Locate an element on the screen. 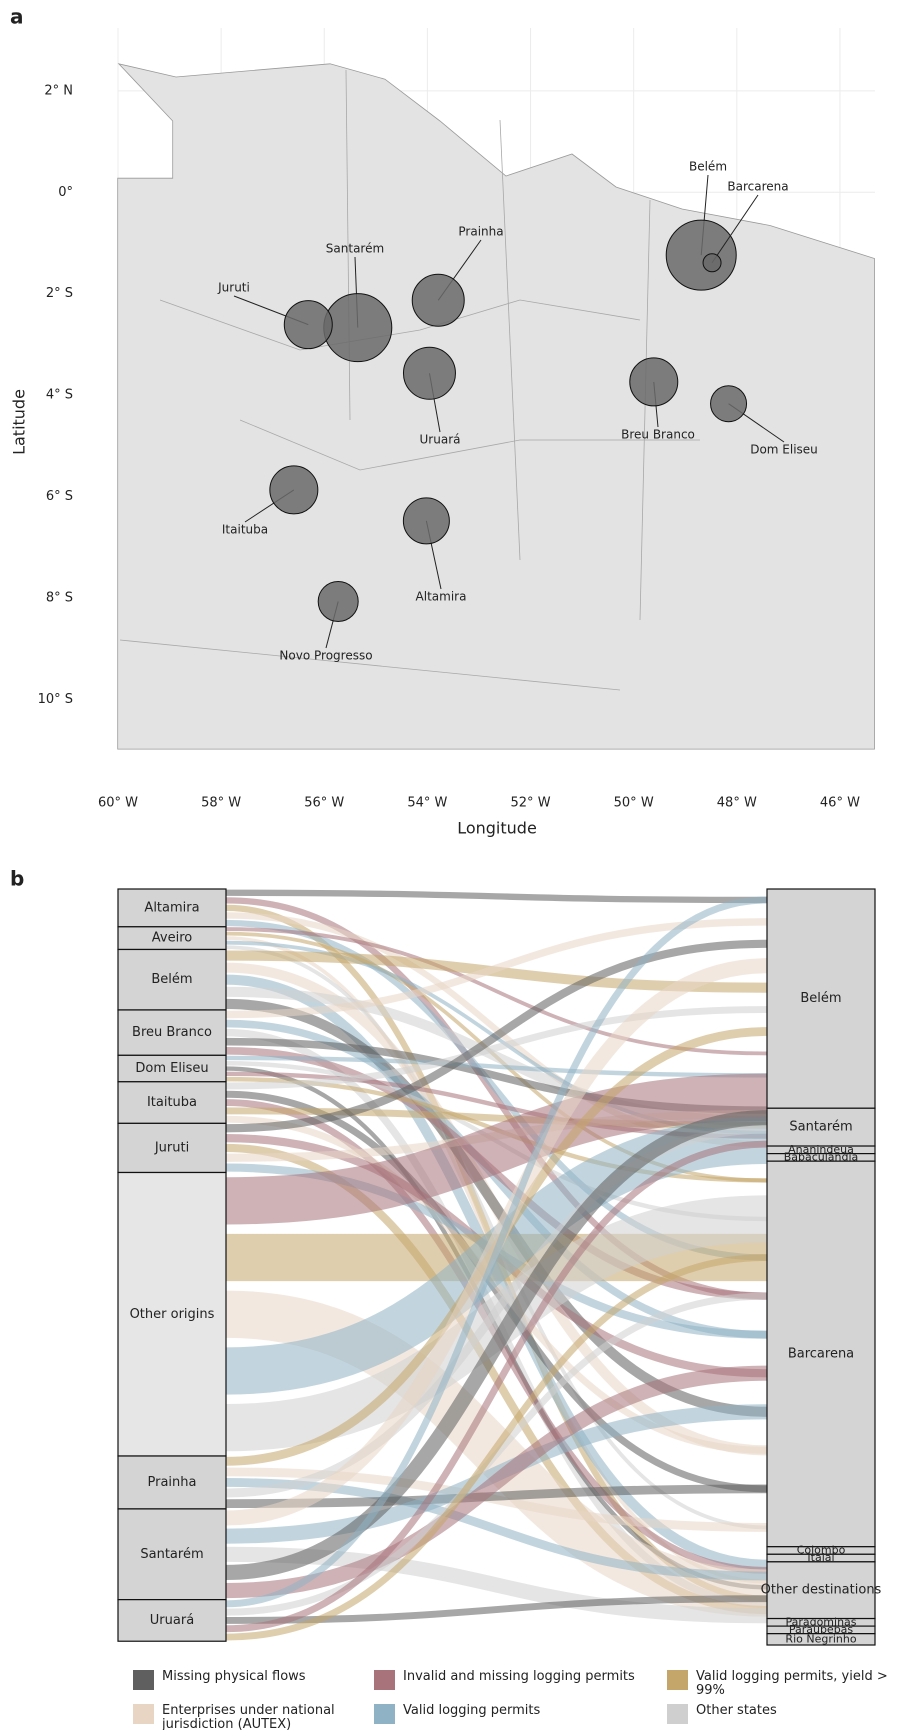 Image resolution: width=906 pixels, height=1730 pixels. origin-label: Dom Eliseu is located at coordinates (171, 1068).